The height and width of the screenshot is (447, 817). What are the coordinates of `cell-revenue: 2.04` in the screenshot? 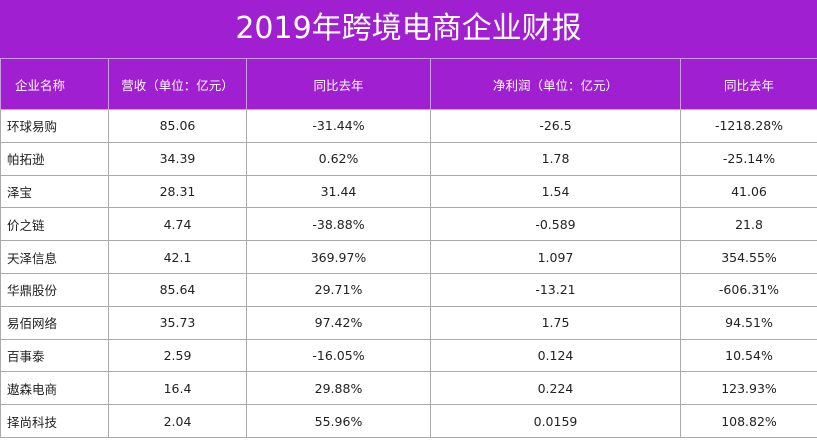 It's located at (177, 421).